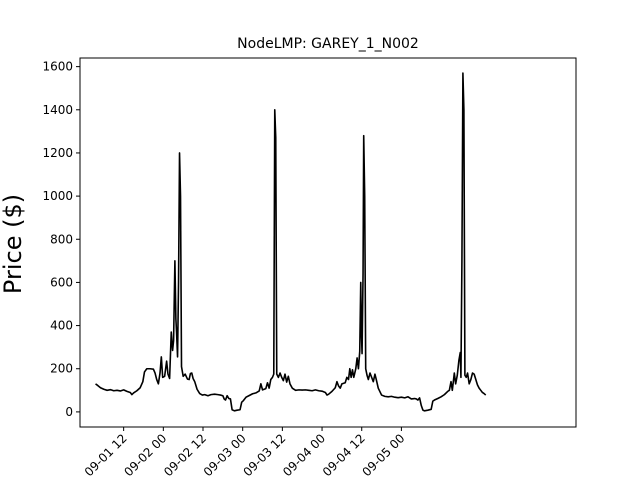  Describe the element at coordinates (383, 455) in the screenshot. I see `x-tick-label: 09-05 00` at that location.